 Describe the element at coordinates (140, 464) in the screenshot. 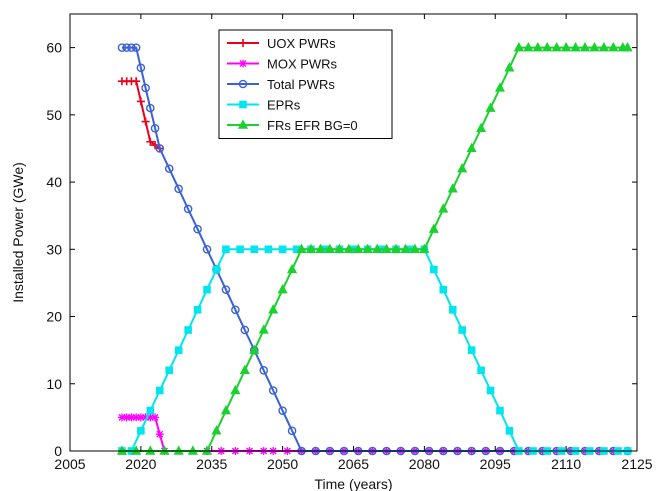

I see `x-tick-label: 2020` at that location.